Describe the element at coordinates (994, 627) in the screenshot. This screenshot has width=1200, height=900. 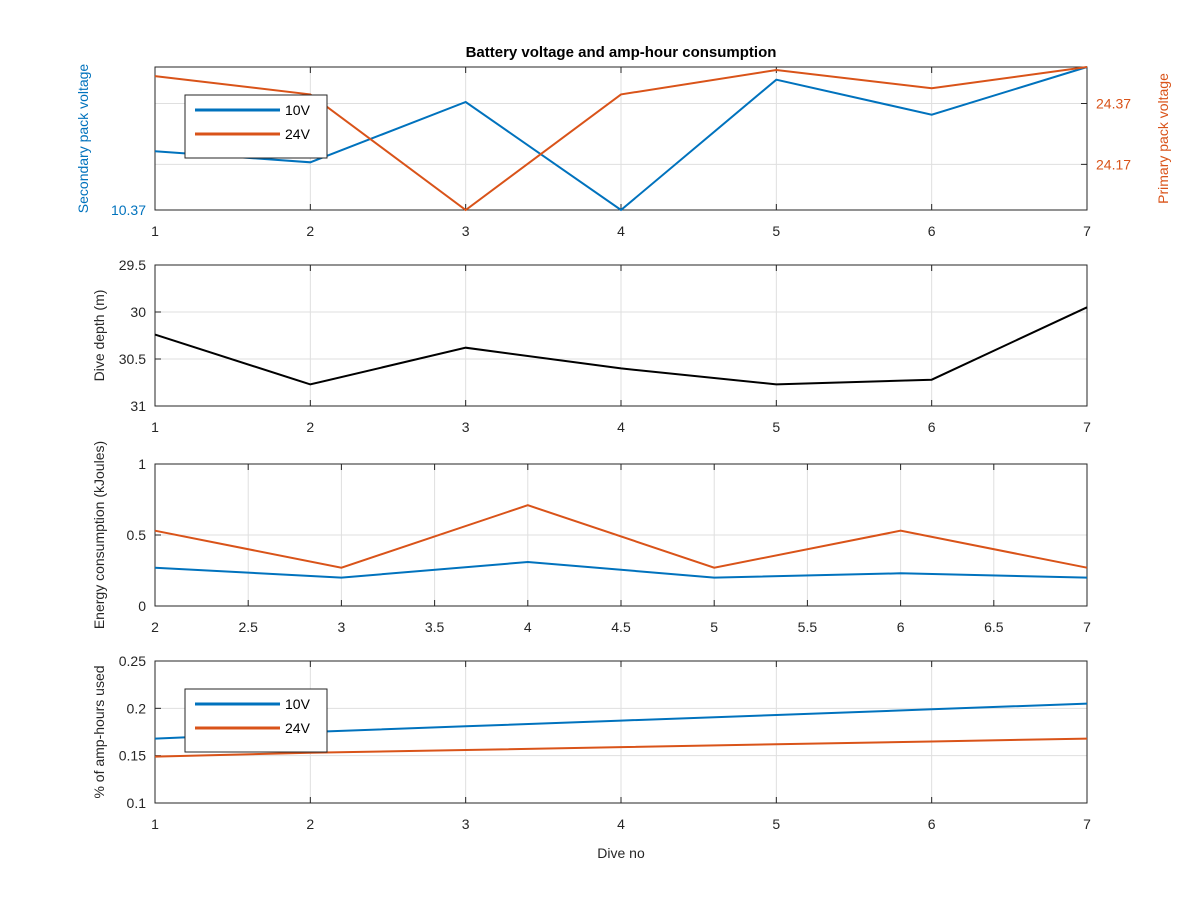
I see `x-tick-label: 6.5` at that location.